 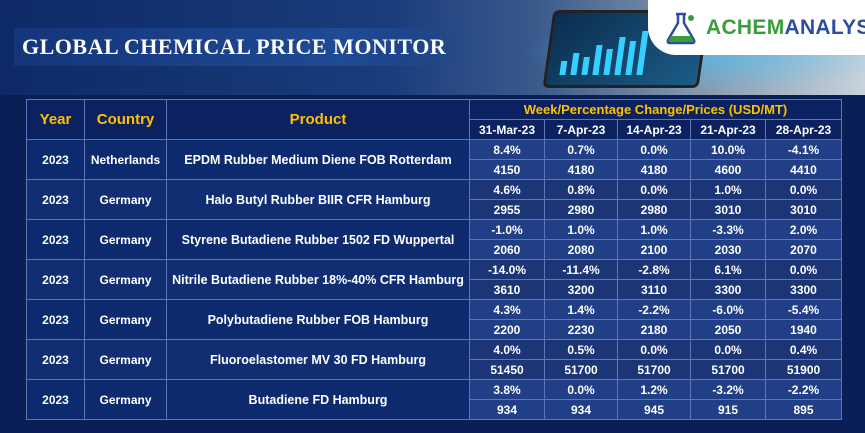 I want to click on pct-change-cell: -14.0%, so click(x=507, y=269).